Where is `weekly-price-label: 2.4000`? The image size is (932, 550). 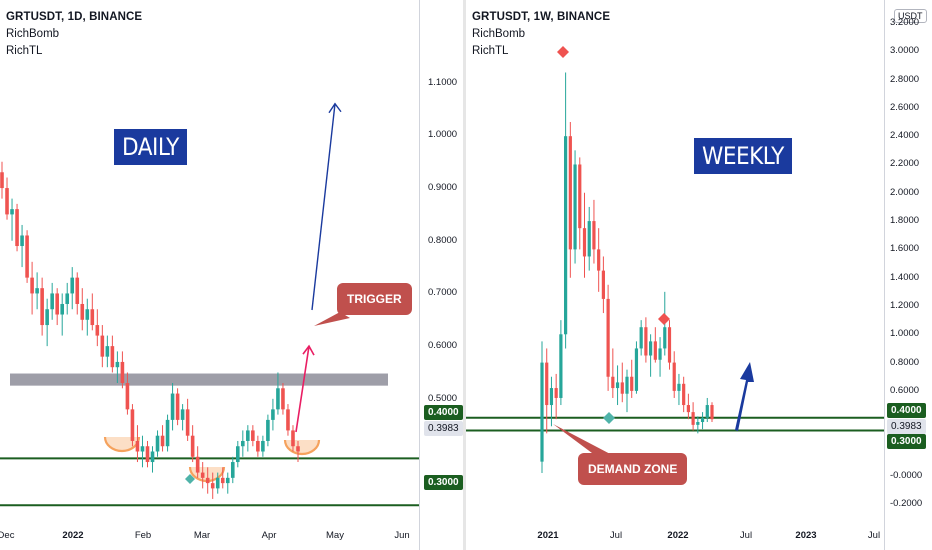
weekly-price-label: 2.4000 is located at coordinates (905, 136).